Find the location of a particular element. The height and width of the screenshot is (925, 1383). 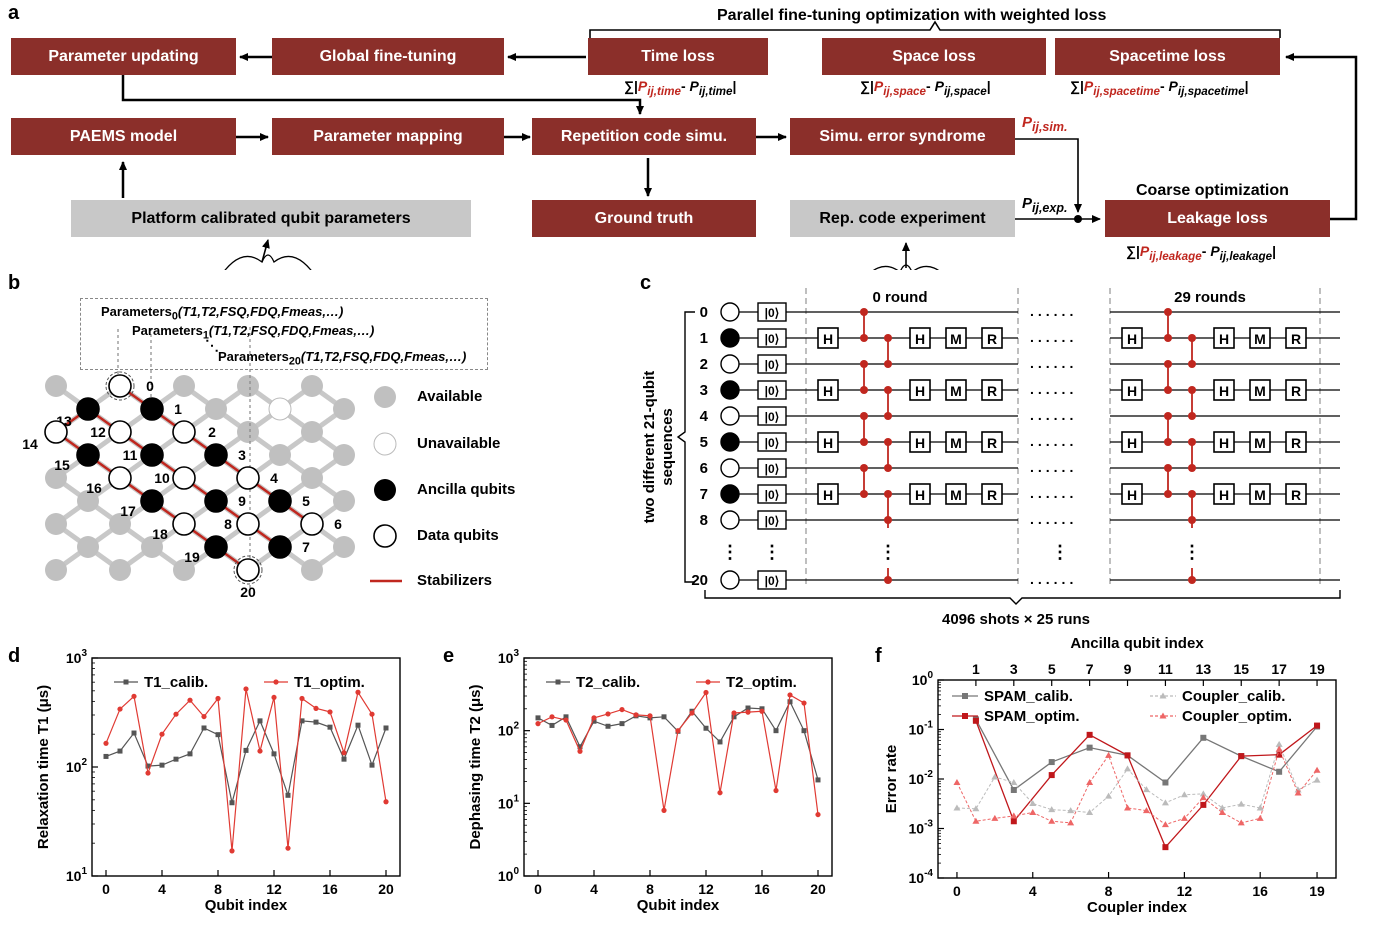

qubit-number-14: 14 is located at coordinates (30, 444).